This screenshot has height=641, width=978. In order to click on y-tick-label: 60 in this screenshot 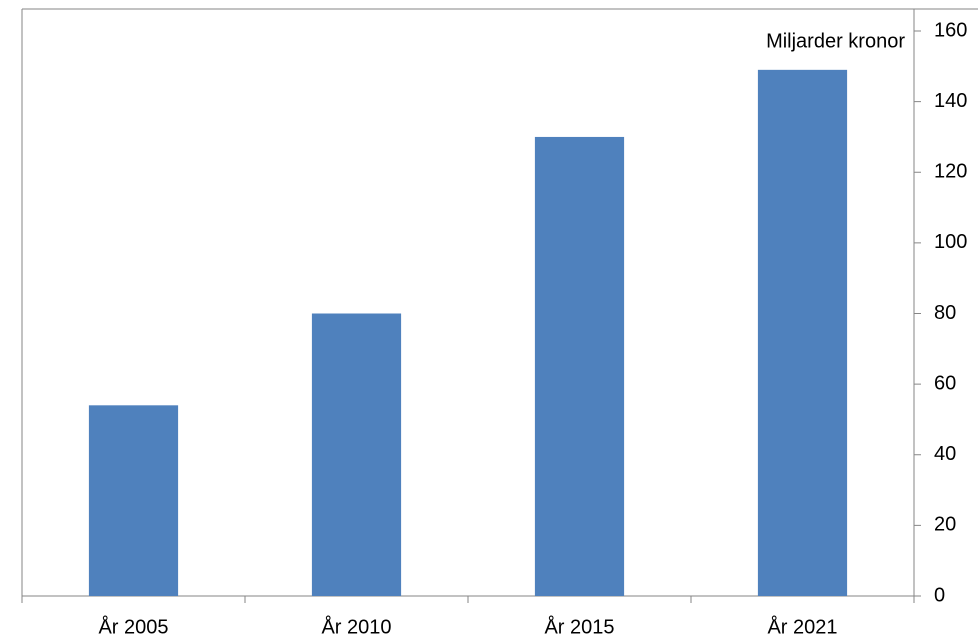, I will do `click(945, 383)`.